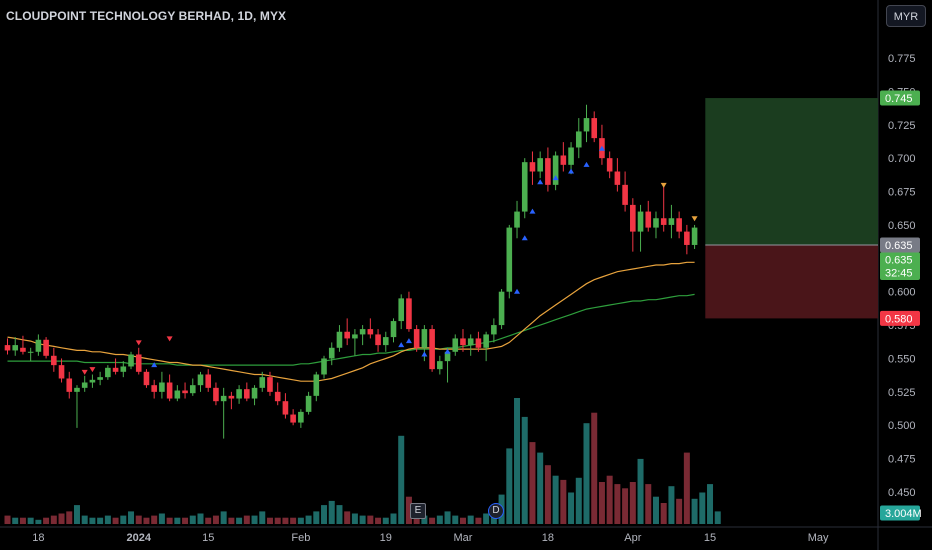 The height and width of the screenshot is (550, 932). I want to click on price-tick-label: 0.650, so click(902, 226).